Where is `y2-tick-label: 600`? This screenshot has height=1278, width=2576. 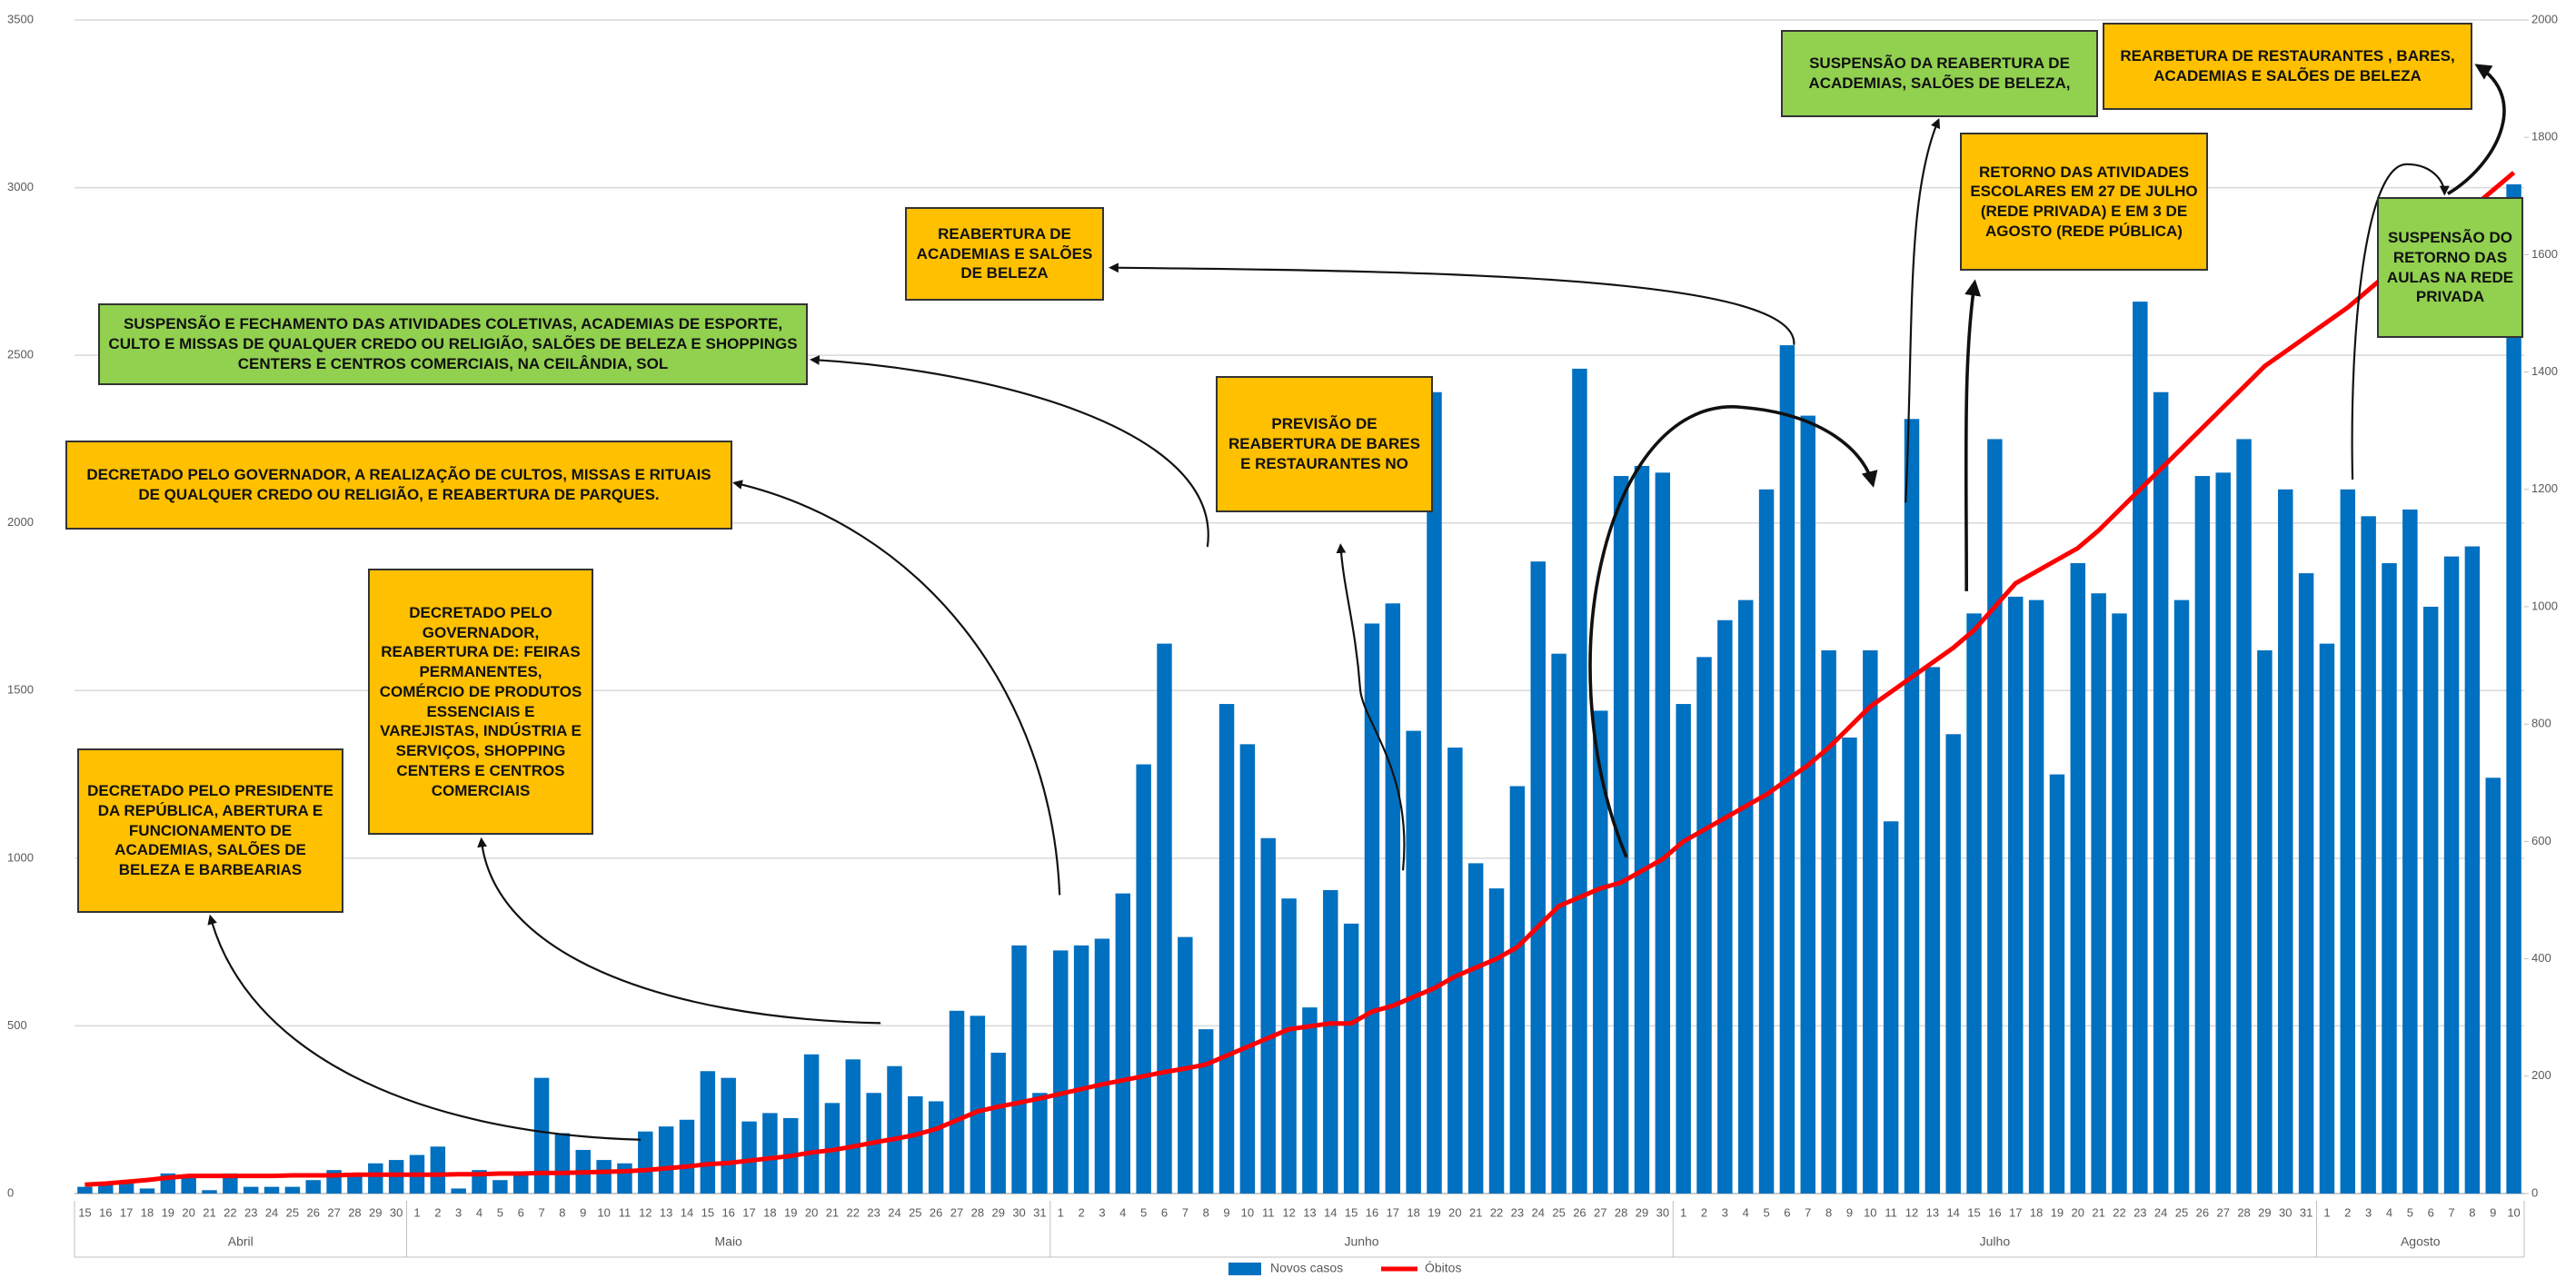
y2-tick-label: 600 is located at coordinates (2541, 841).